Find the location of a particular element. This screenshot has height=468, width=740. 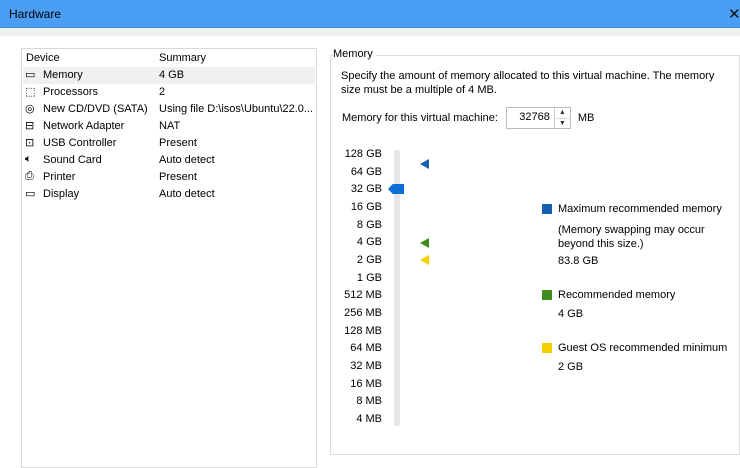

column-header-device: Device is located at coordinates (43, 58).